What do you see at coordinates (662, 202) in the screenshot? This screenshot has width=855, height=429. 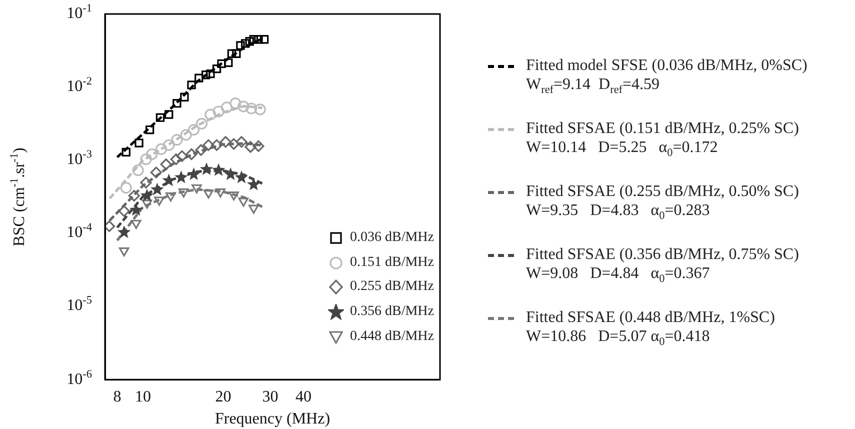 I see `legend-label: Fitted SFSAE (0.255 dB/MHz, 0.50% SC) W=9.35 D=4.83 α$_{0}$=0.283` at bounding box center [662, 202].